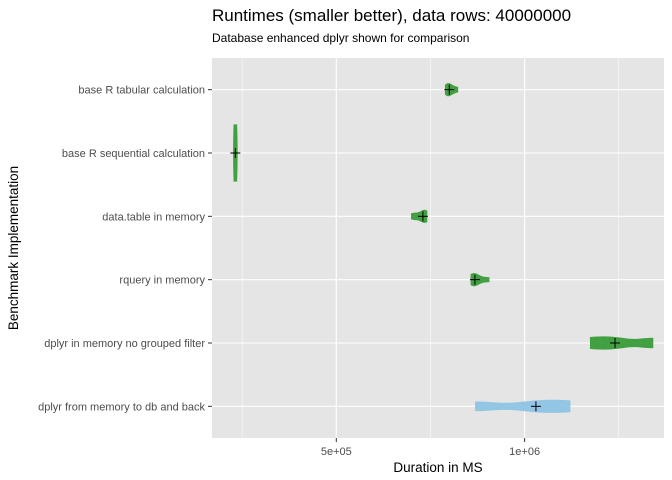 The height and width of the screenshot is (480, 672). Describe the element at coordinates (133, 154) in the screenshot. I see `y-tick-label: base R sequential calculation` at that location.